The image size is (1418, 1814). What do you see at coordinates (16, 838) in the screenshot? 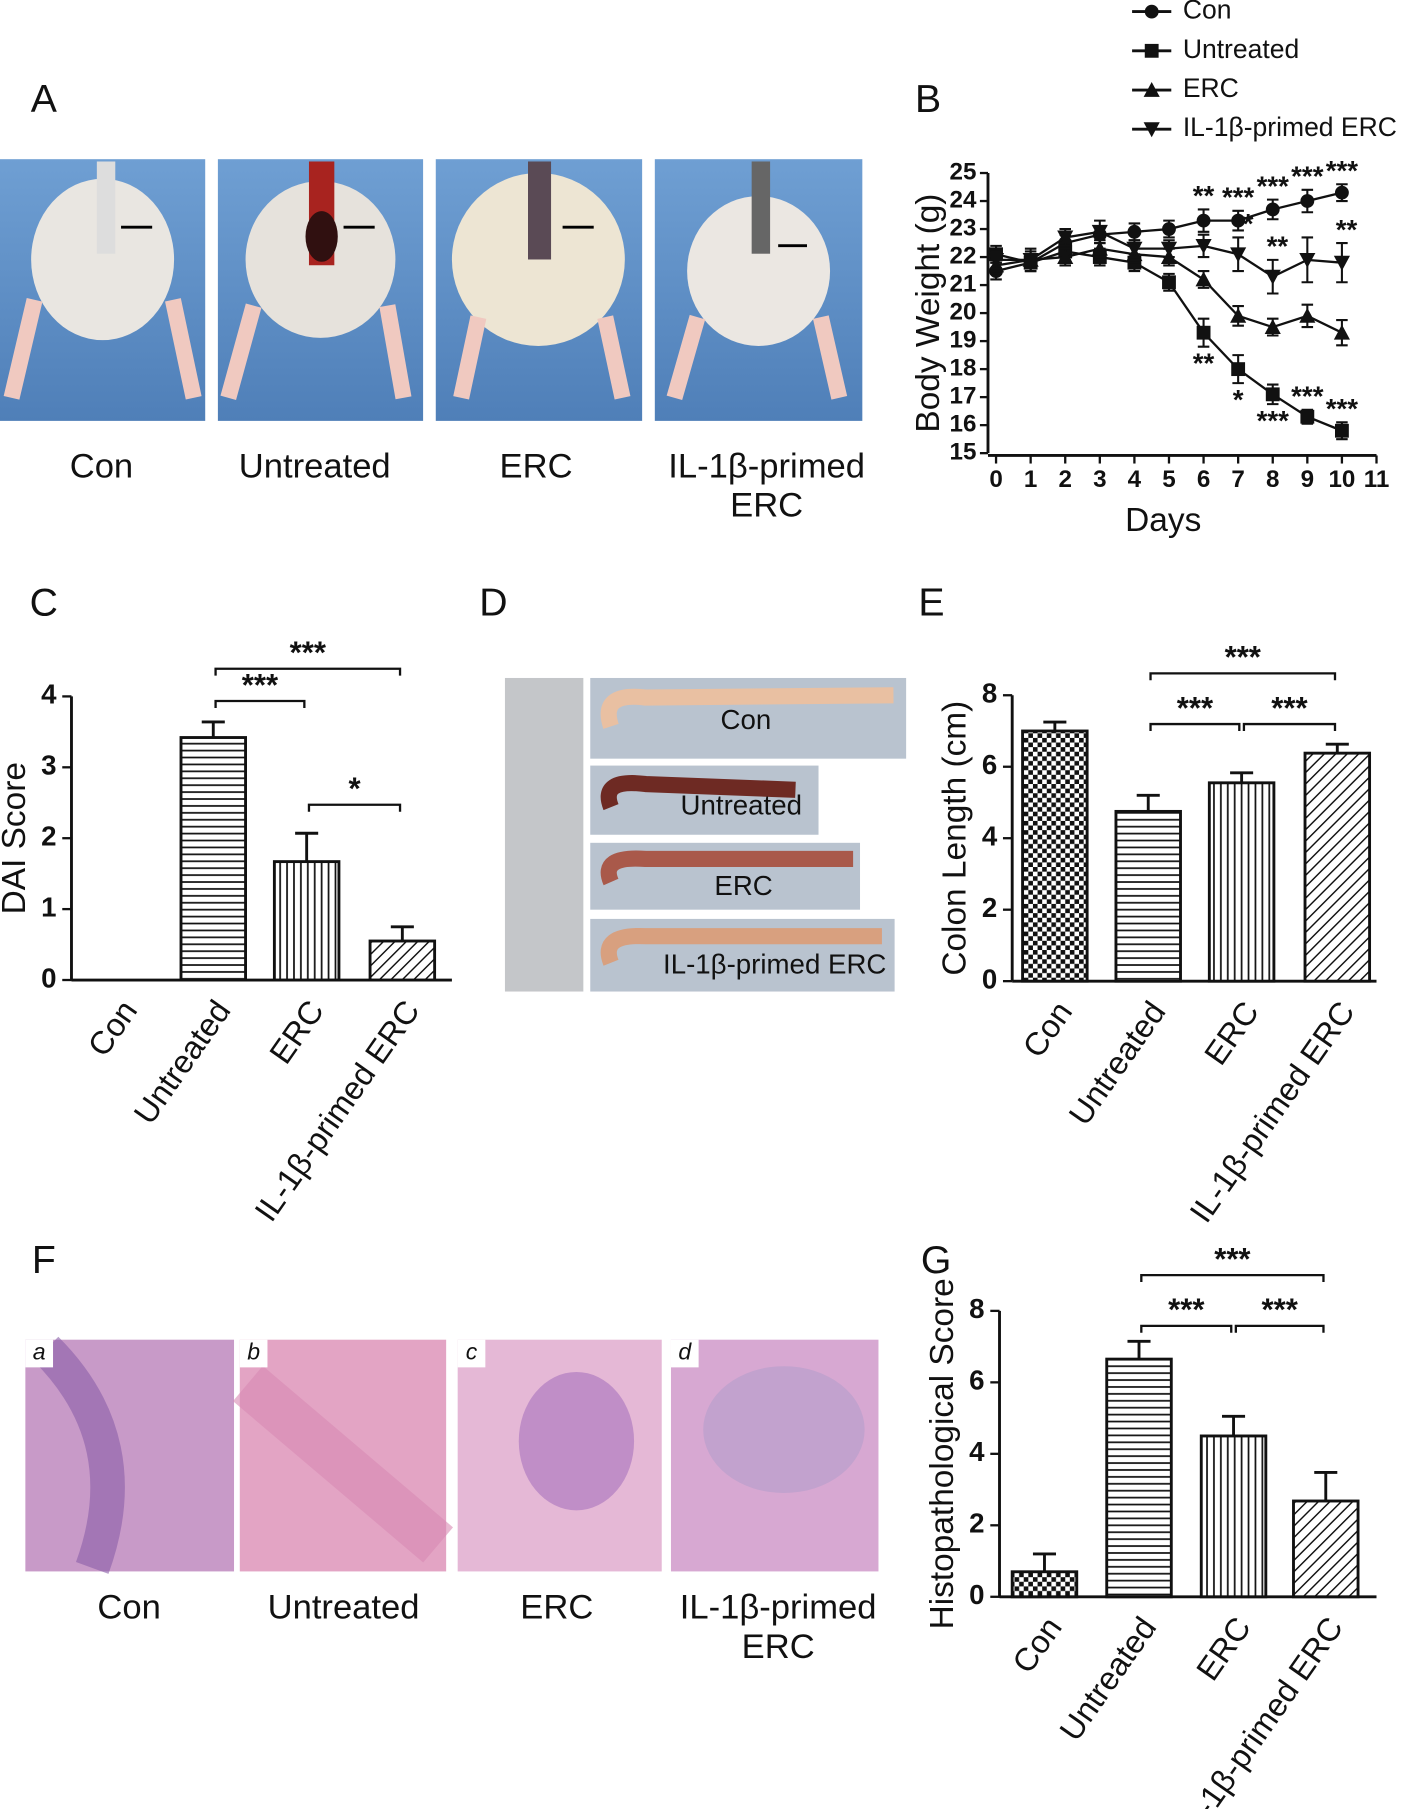
I see `y-axis-title: DAI Score` at bounding box center [16, 838].